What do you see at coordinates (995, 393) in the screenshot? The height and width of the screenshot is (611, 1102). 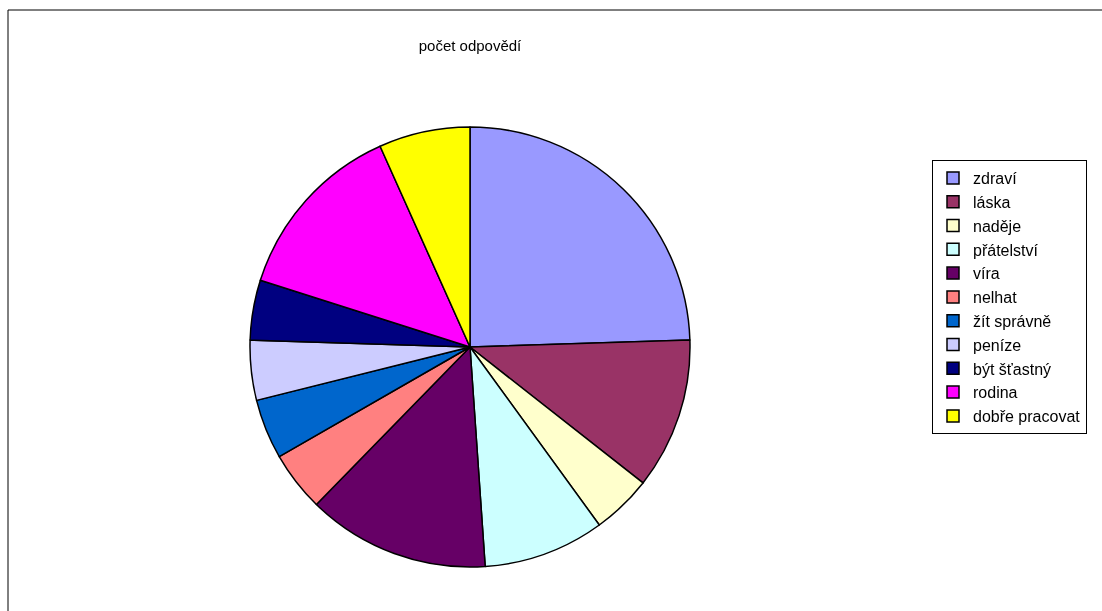 I see `legend-label: rodina` at bounding box center [995, 393].